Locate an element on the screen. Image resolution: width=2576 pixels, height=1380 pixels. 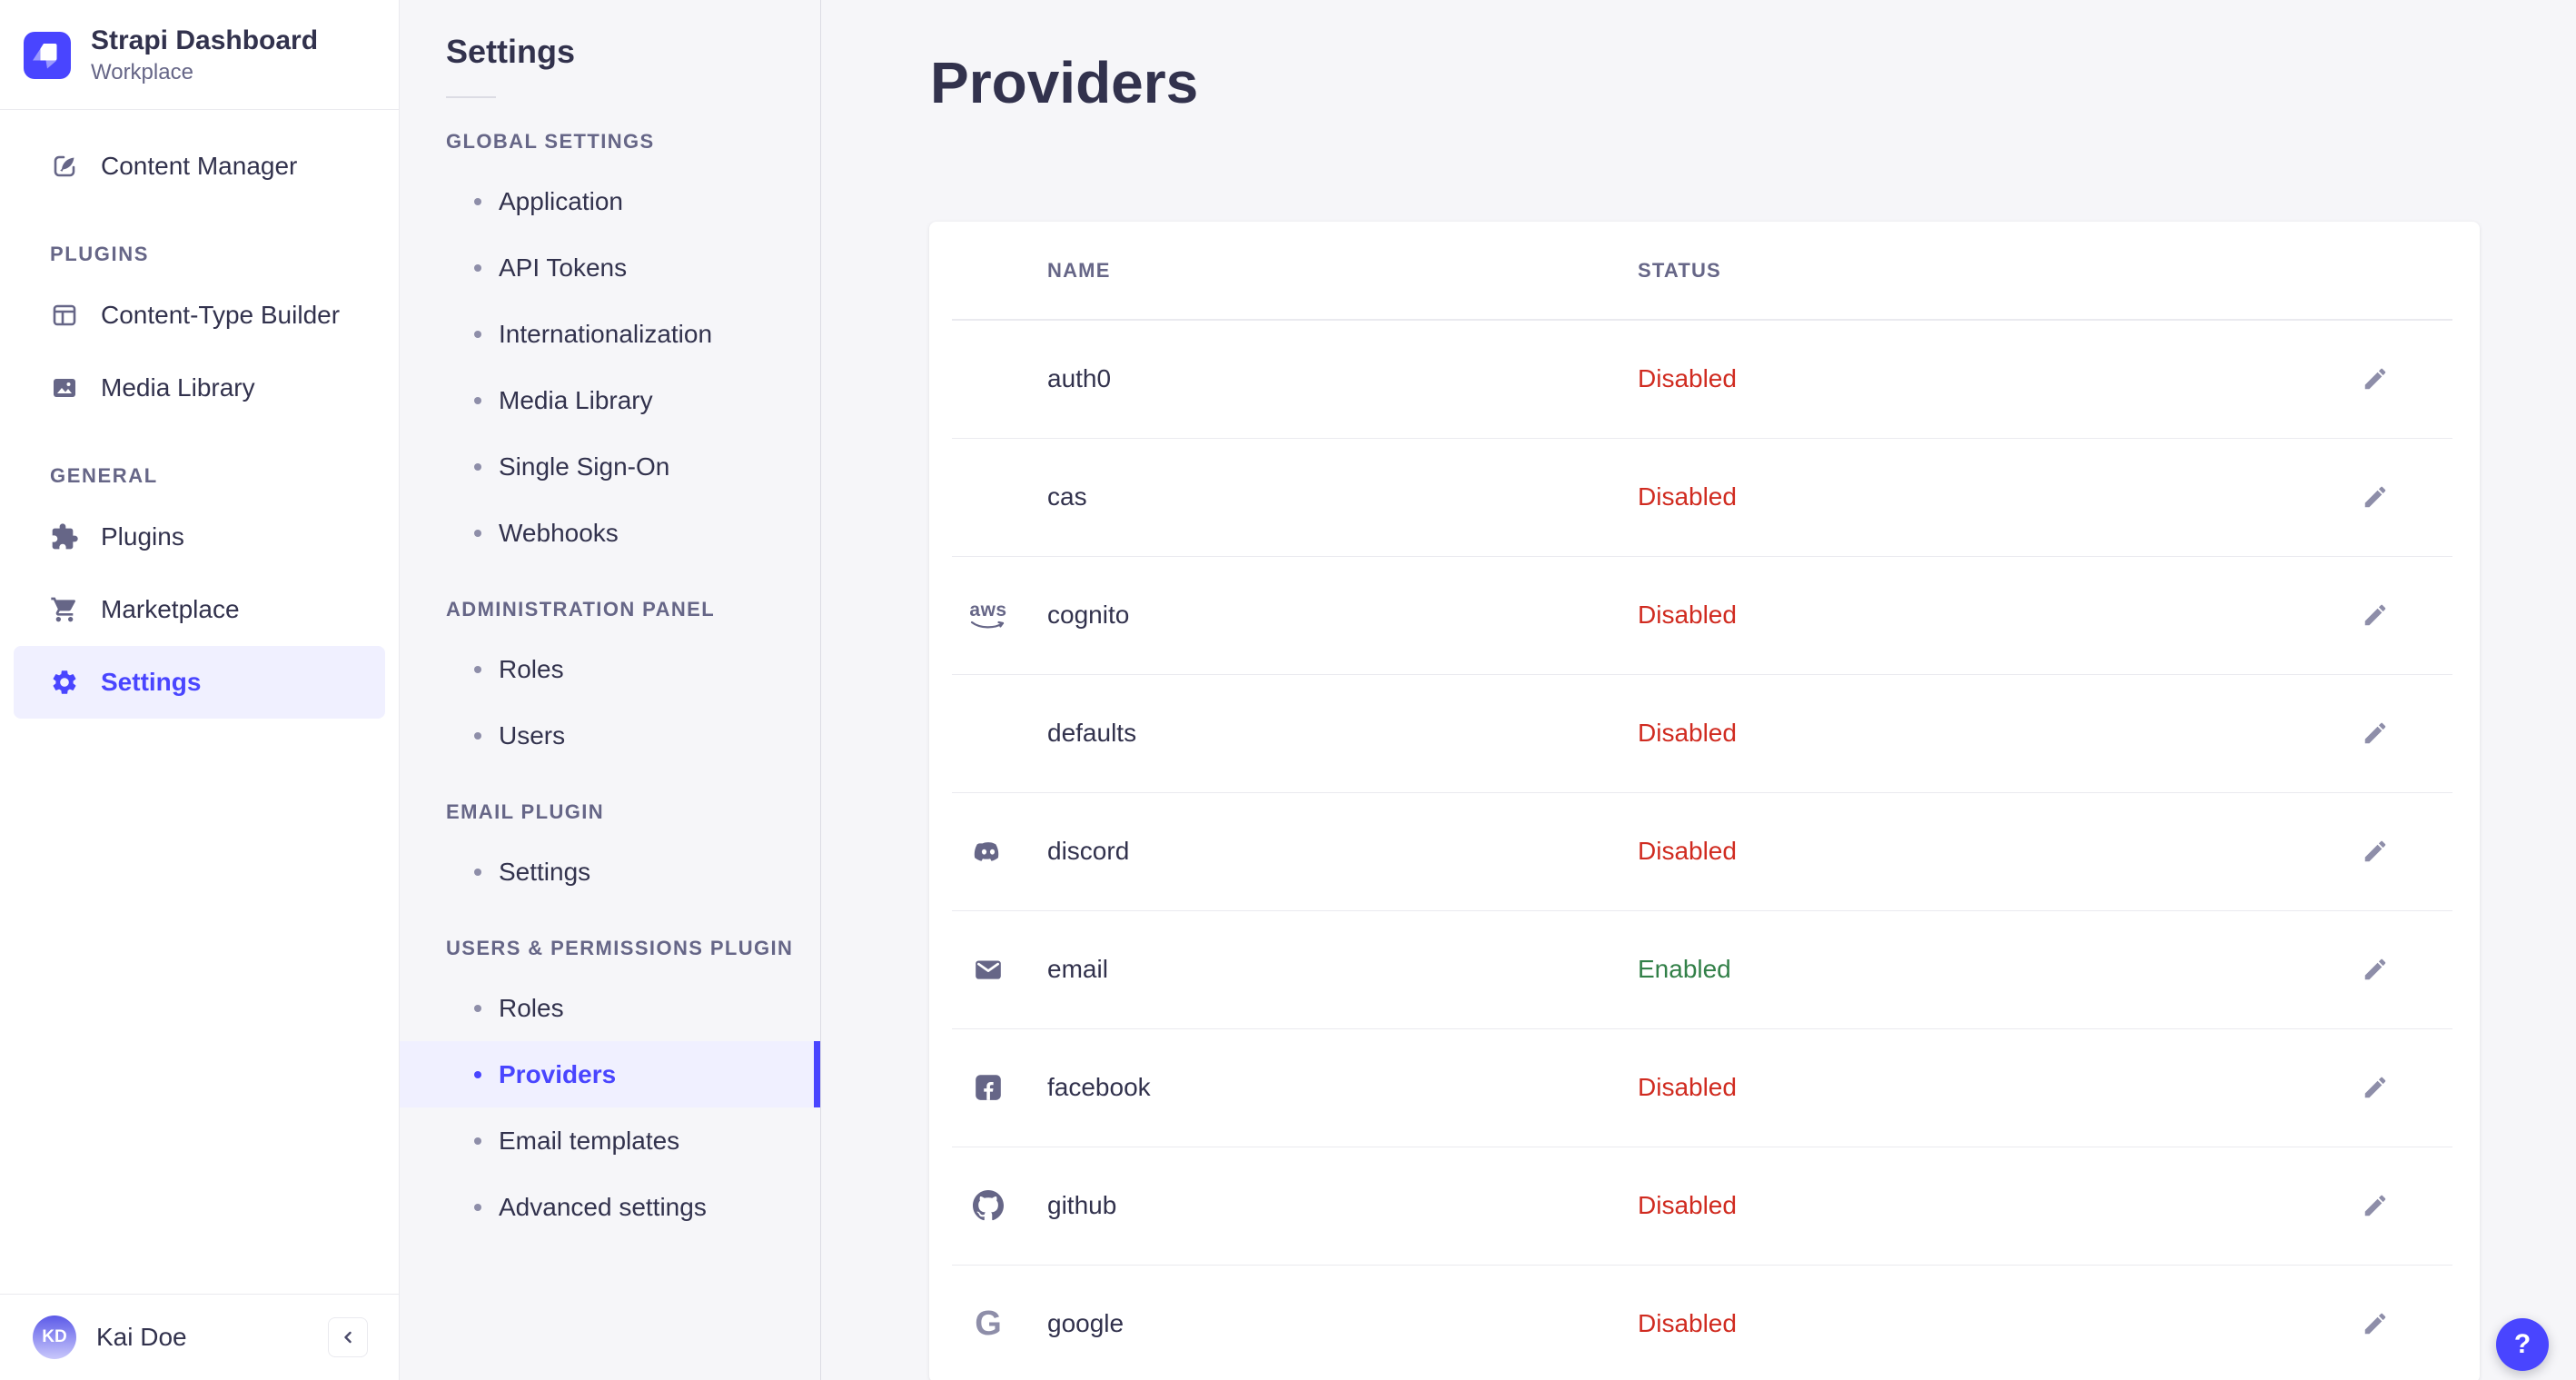
subnav-item-webhooks: Webhooks is located at coordinates (610, 533).